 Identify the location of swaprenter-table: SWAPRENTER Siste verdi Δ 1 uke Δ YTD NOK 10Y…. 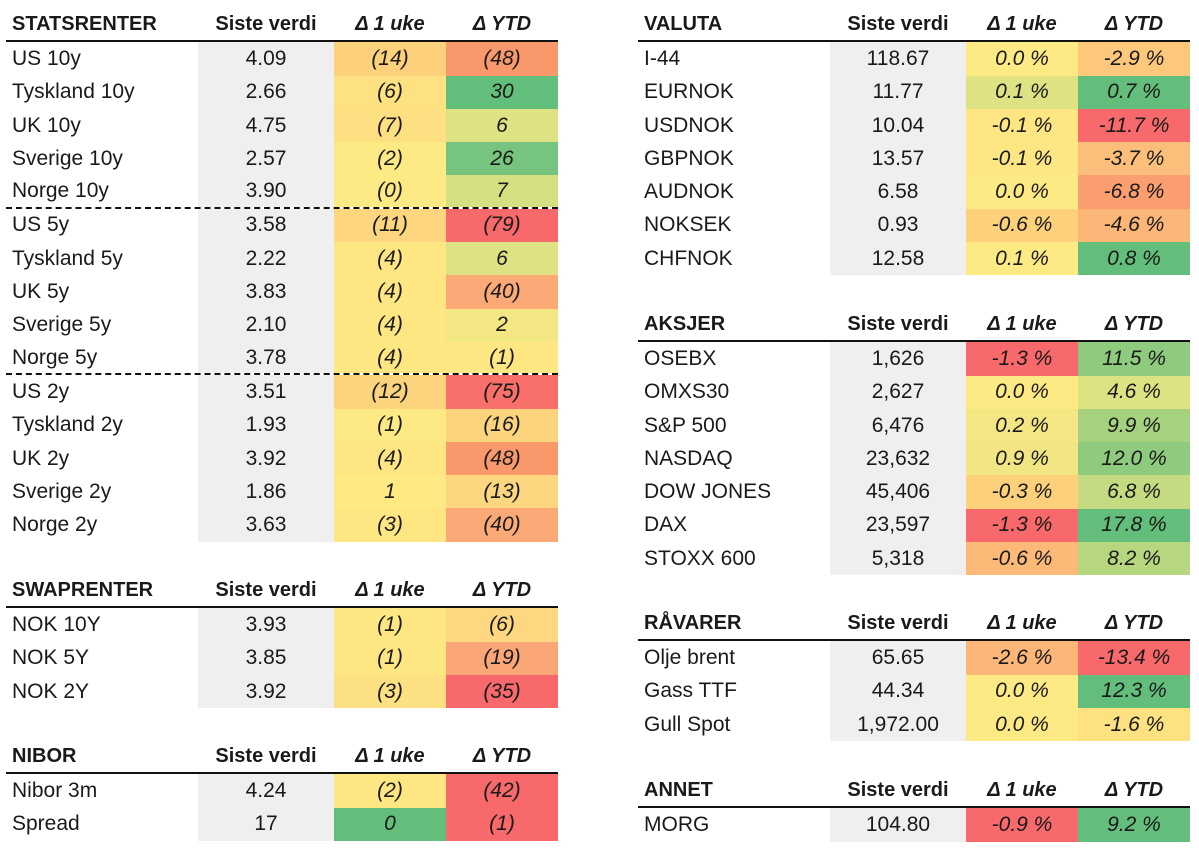
(282, 642).